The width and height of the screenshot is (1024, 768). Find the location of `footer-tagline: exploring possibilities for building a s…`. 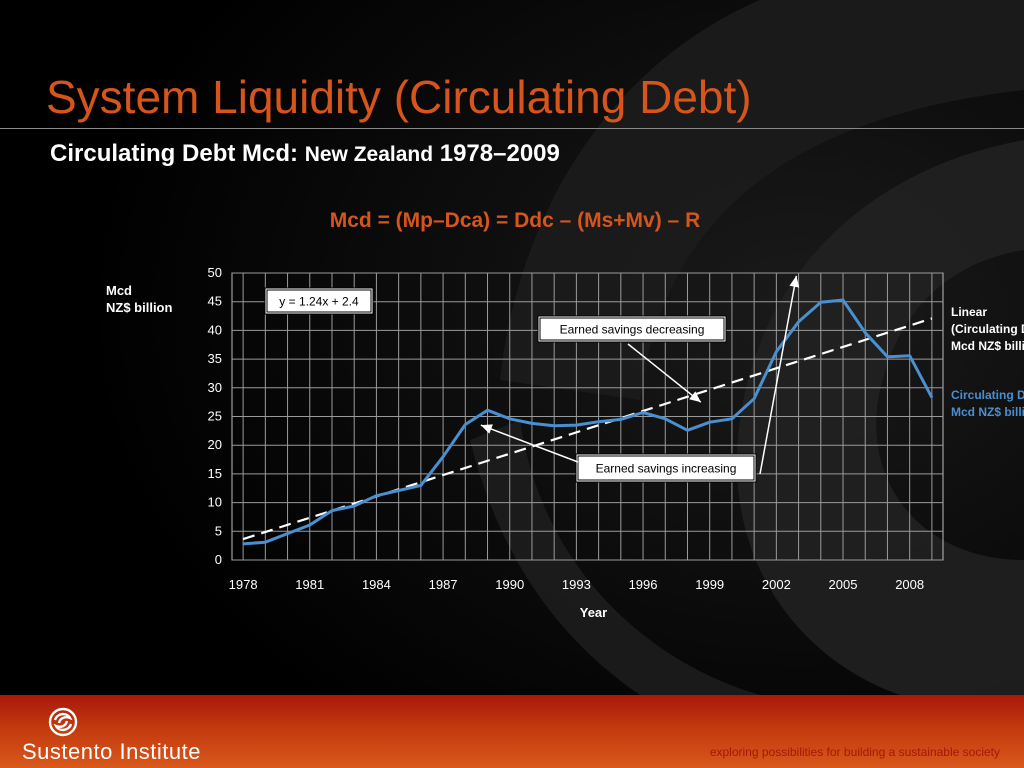

footer-tagline: exploring possibilities for building a s… is located at coordinates (854, 752).